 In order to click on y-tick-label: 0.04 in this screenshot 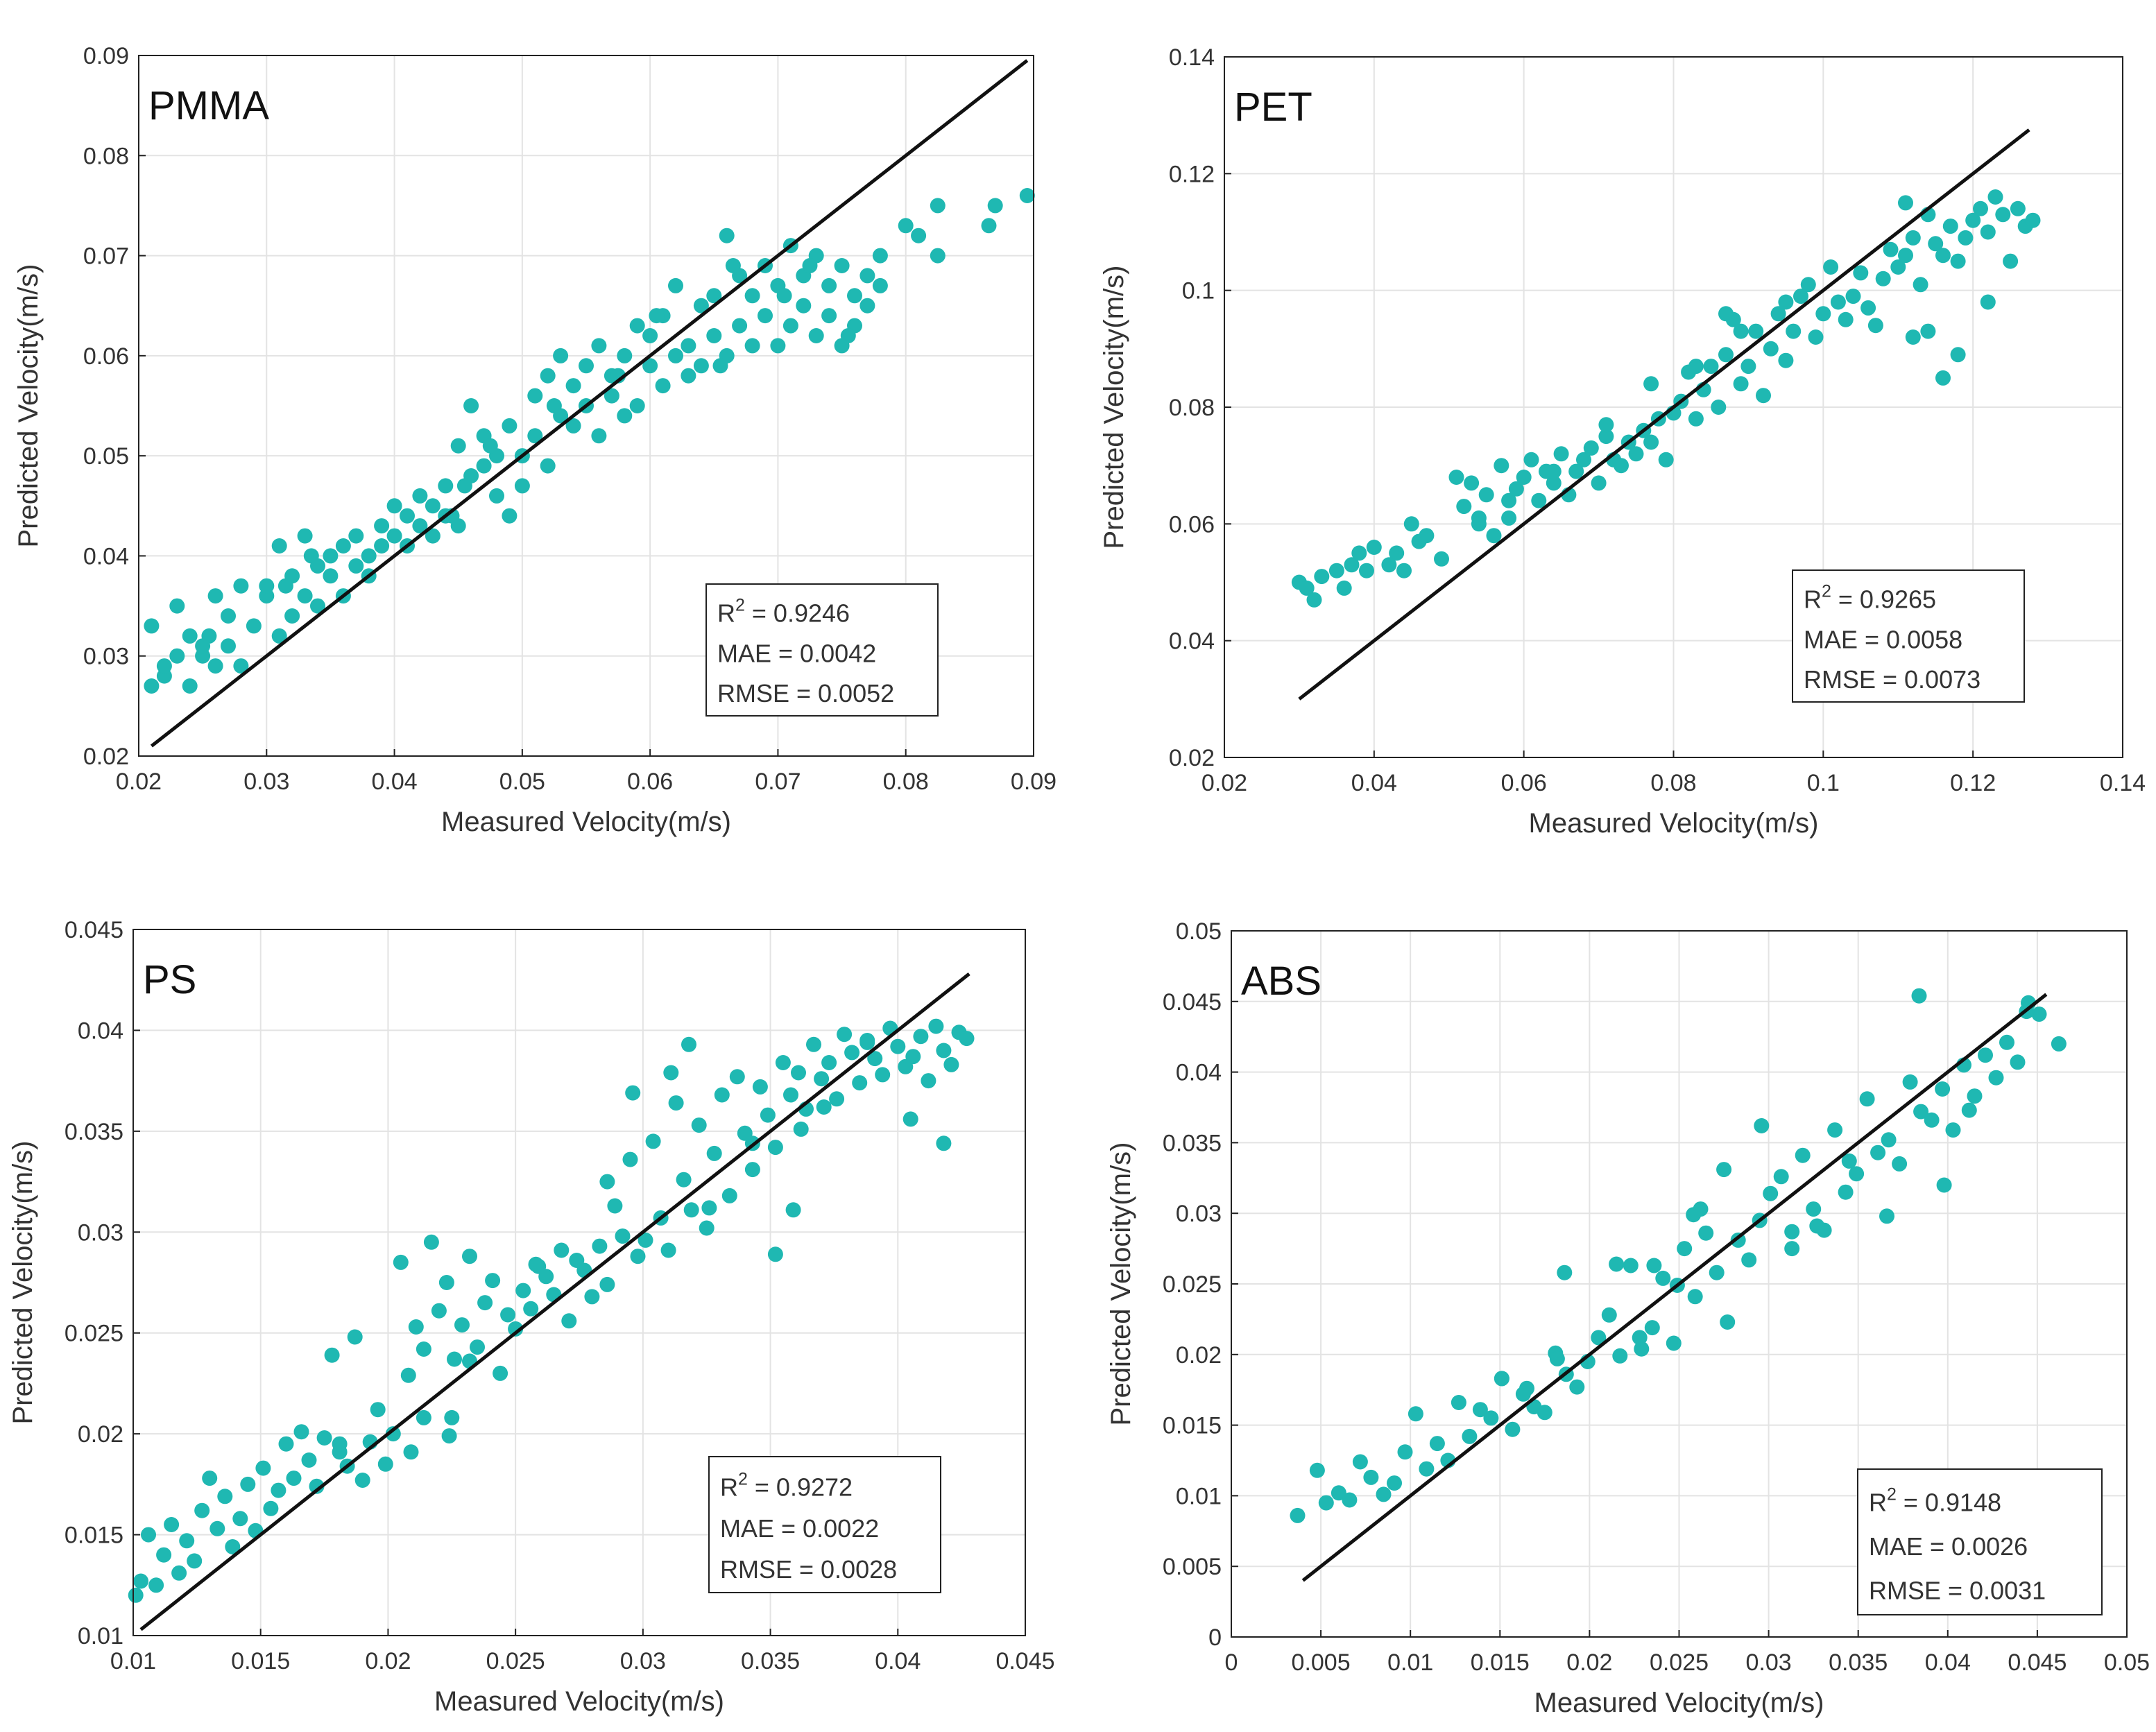, I will do `click(100, 1031)`.